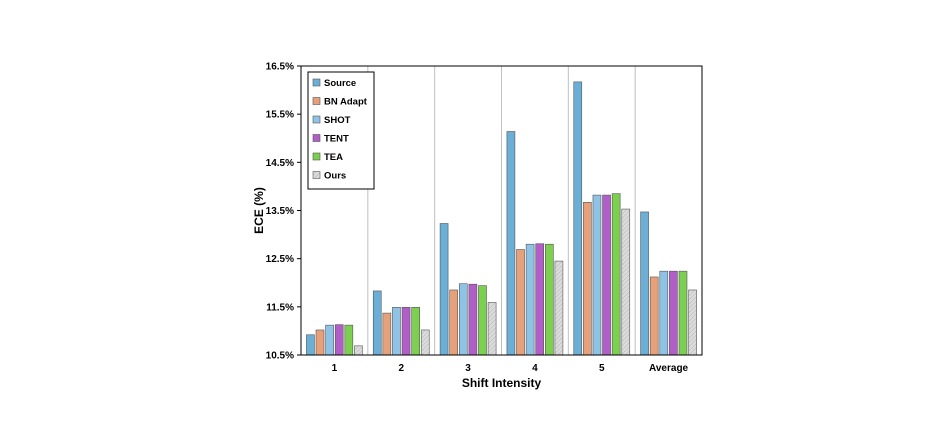 This screenshot has width=941, height=422. What do you see at coordinates (683, 313) in the screenshot?
I see `bar-tea-average` at bounding box center [683, 313].